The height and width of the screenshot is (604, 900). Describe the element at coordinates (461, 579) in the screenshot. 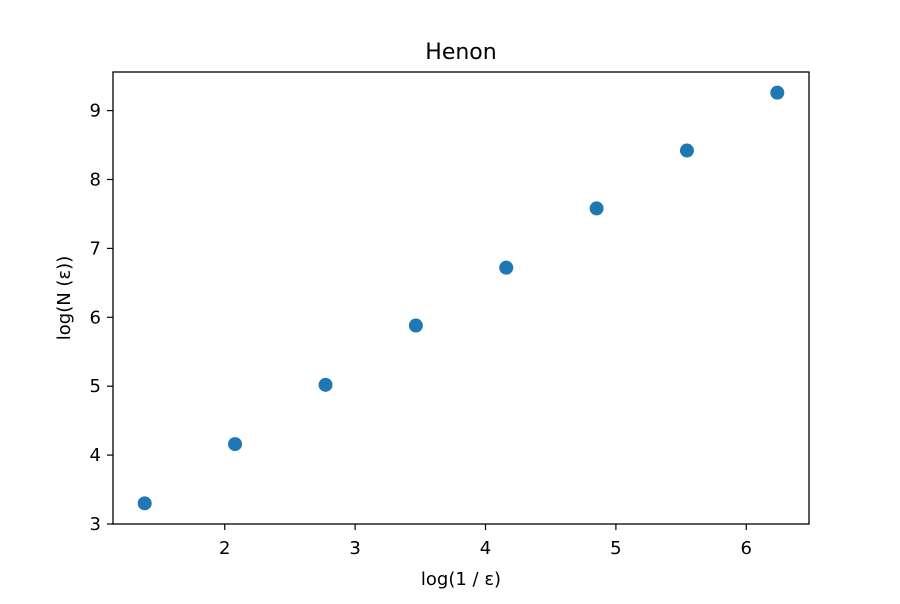

I see `x-axis-label: log(1 / ε)` at that location.